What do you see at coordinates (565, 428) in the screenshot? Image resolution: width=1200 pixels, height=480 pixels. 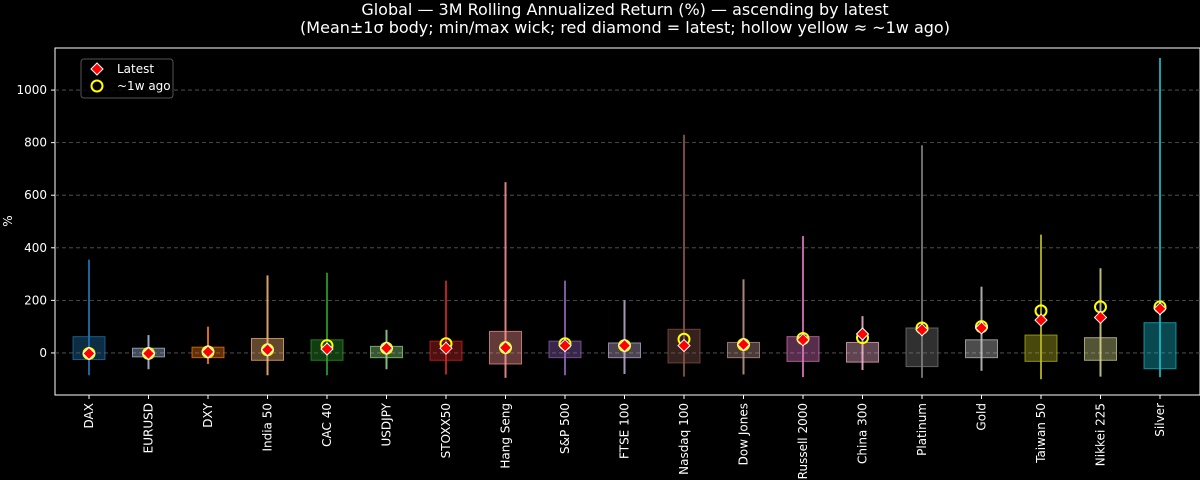 I see `x-tick-label: S&P 500` at bounding box center [565, 428].